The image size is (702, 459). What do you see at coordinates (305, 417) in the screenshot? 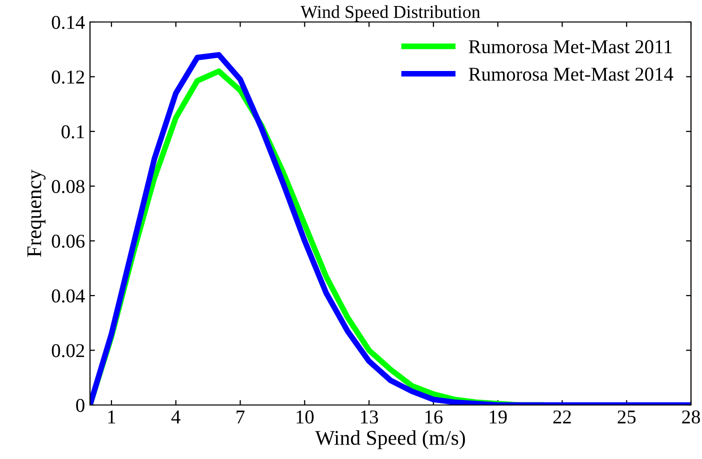
I see `x-tick-label: 10` at bounding box center [305, 417].